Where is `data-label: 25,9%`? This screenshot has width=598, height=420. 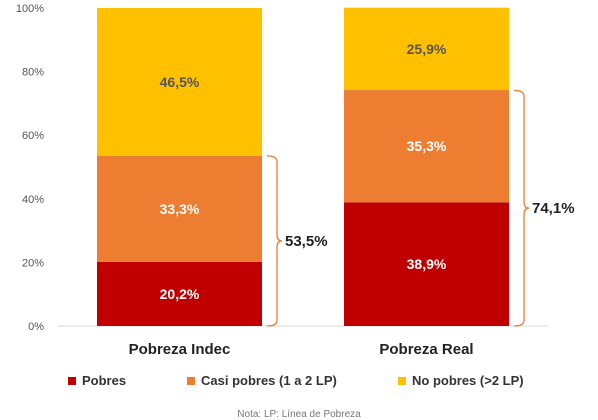
data-label: 25,9% is located at coordinates (427, 49).